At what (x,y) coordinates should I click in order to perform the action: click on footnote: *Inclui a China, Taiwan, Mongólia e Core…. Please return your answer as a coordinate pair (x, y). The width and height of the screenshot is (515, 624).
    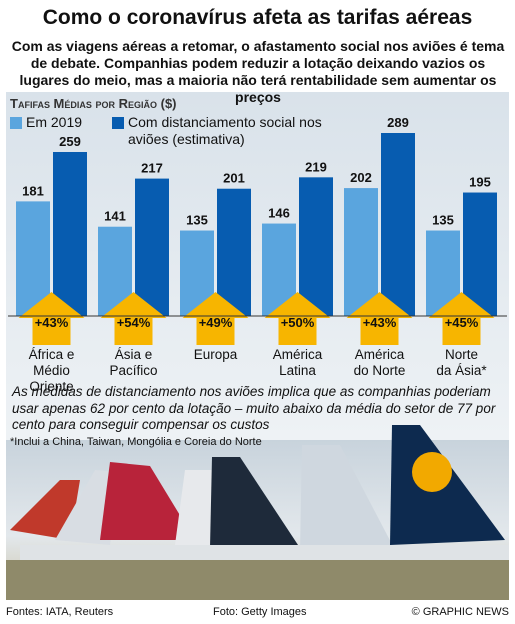
    Looking at the image, I should click on (136, 442).